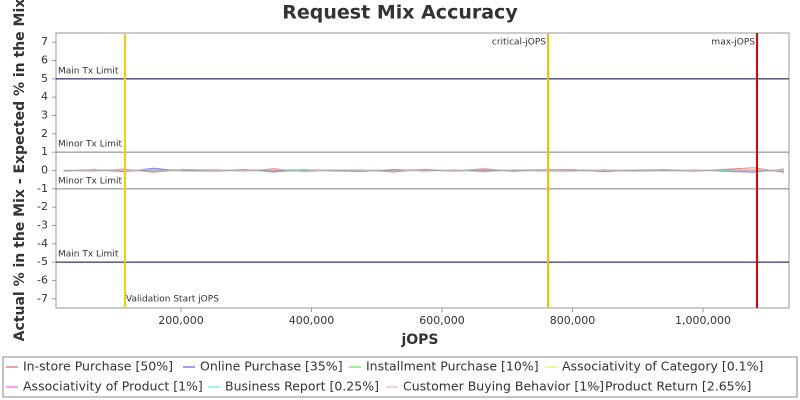 This screenshot has height=400, width=800. Describe the element at coordinates (312, 320) in the screenshot. I see `x-tick-label: 400,000` at that location.